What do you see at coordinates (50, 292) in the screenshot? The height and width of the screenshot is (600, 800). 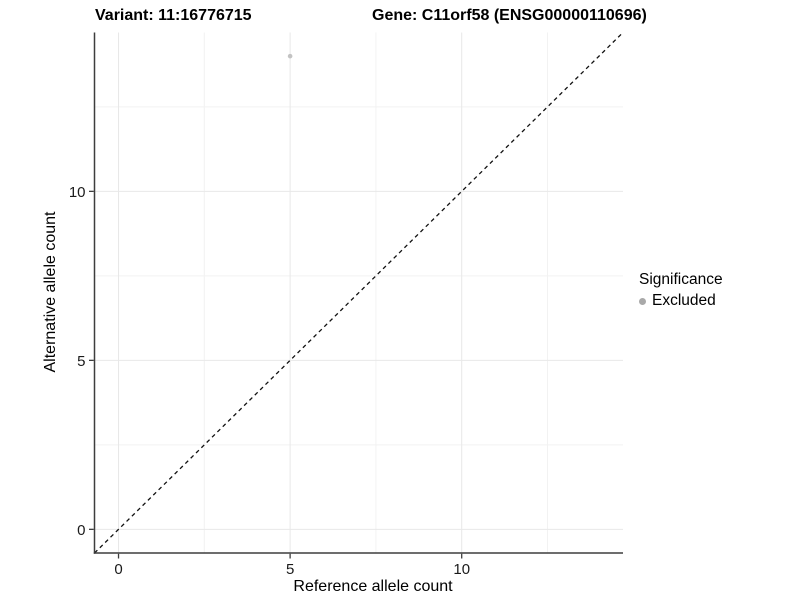 I see `y-axis-title: Alternative allele count` at bounding box center [50, 292].